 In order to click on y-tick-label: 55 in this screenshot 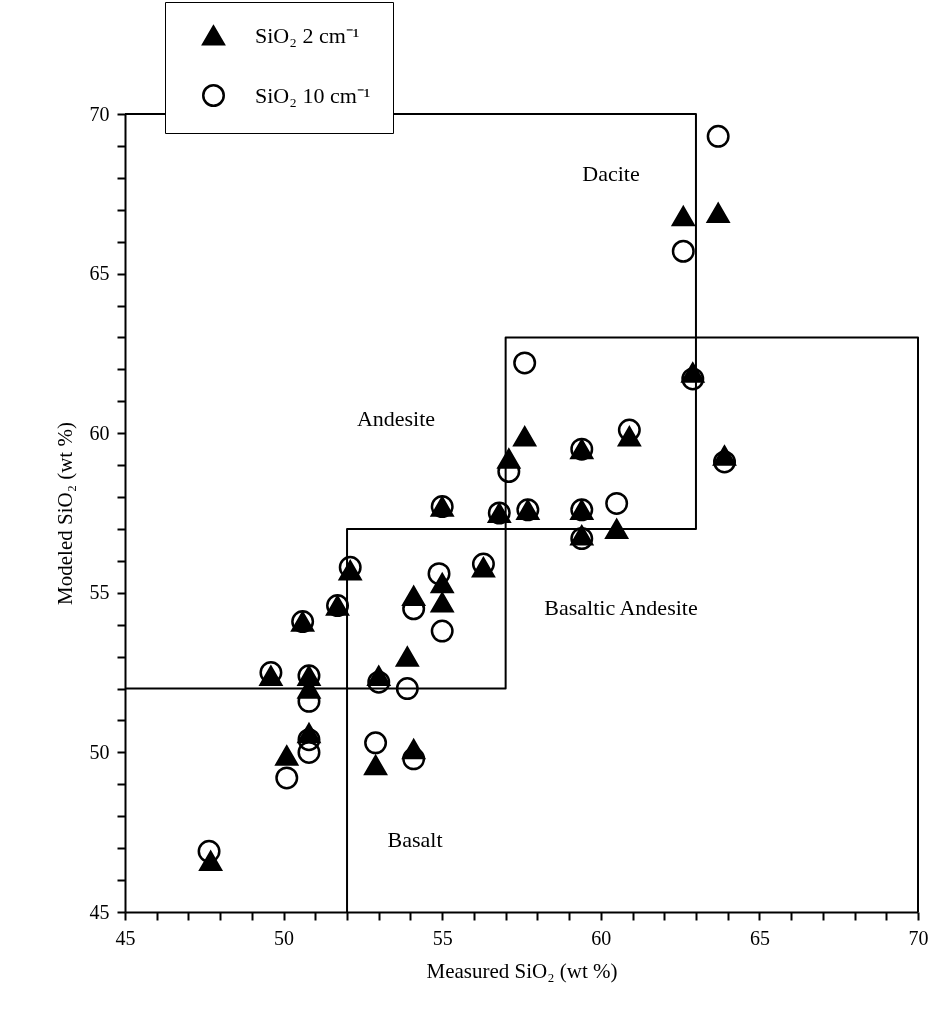, I will do `click(99, 592)`.